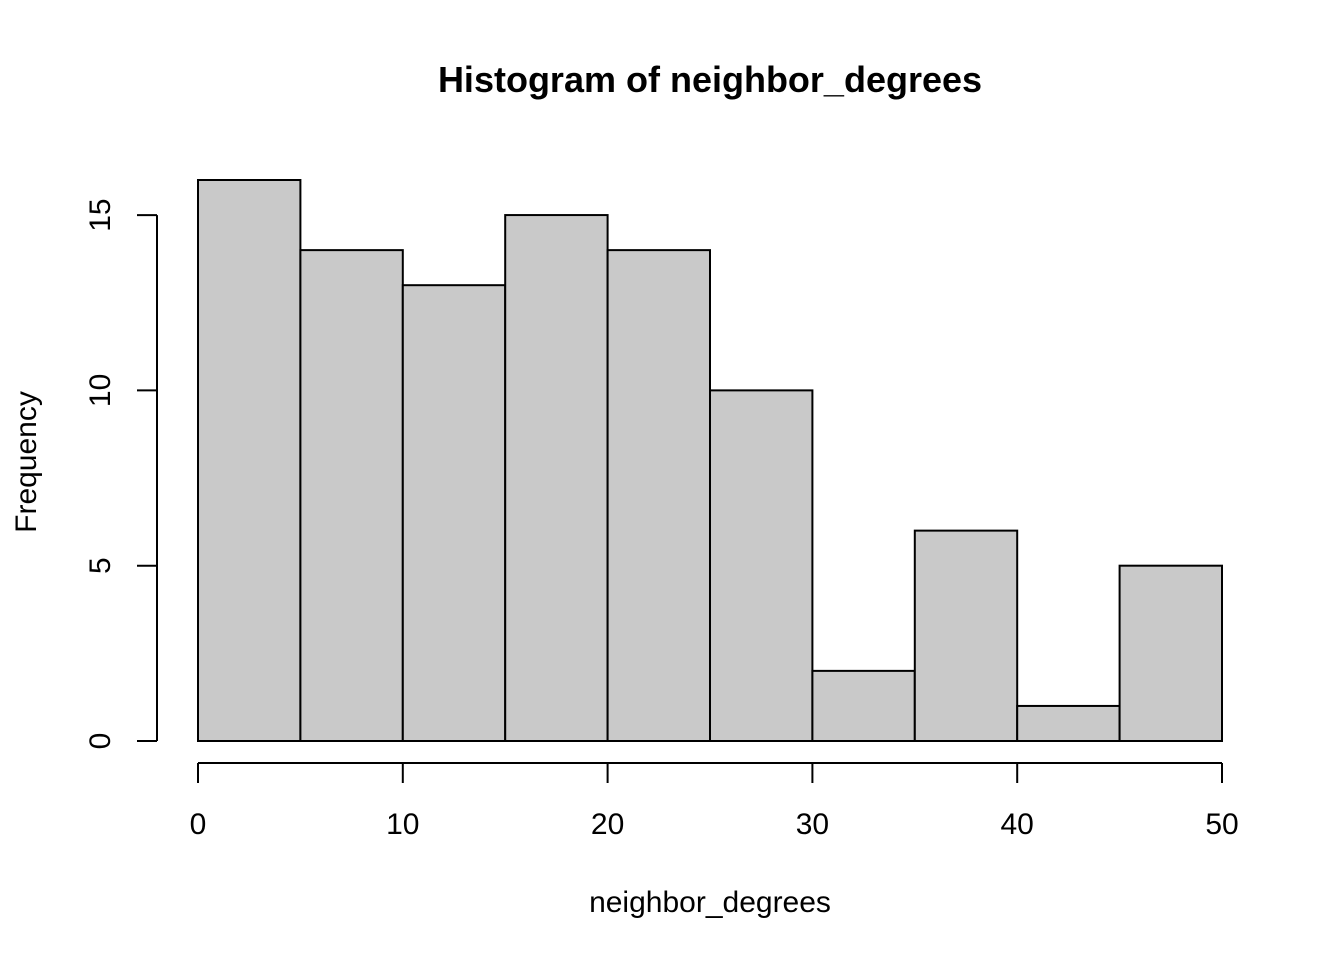 The height and width of the screenshot is (960, 1344). Describe the element at coordinates (710, 79) in the screenshot. I see `chart-title: Histogram of neighbor_degrees` at that location.